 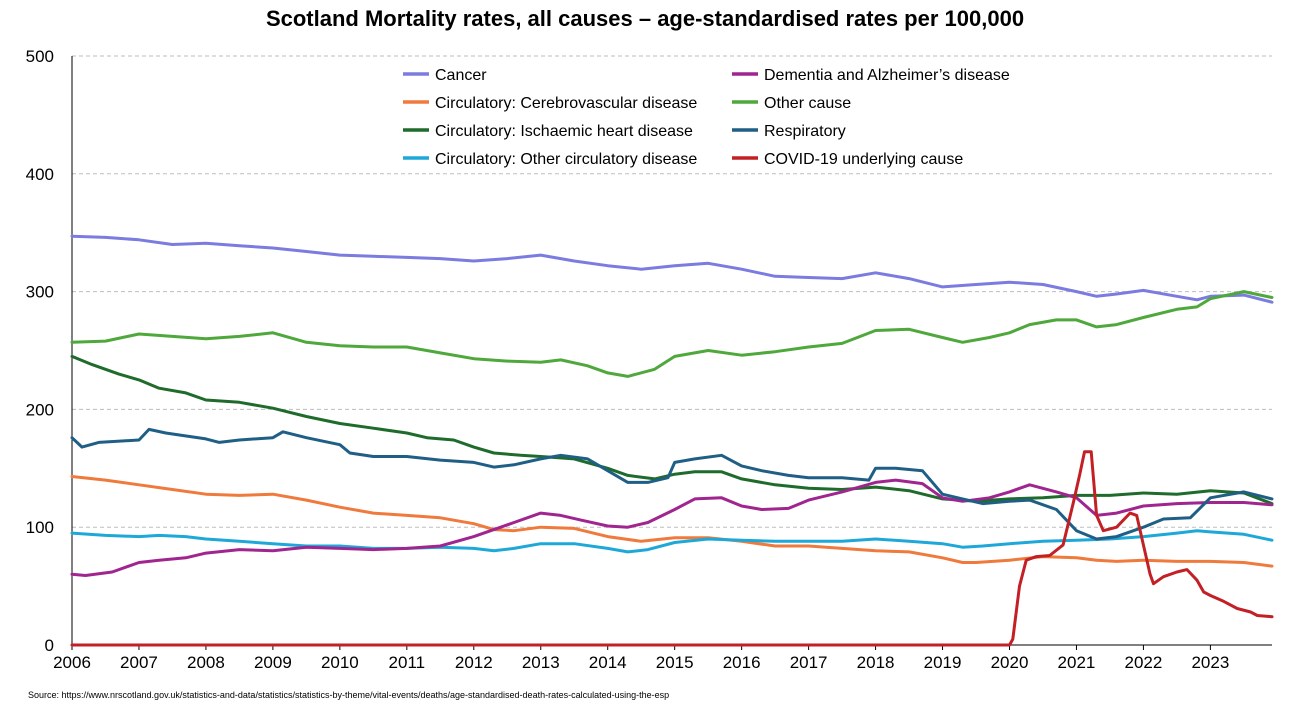 I want to click on legend-label: COVID-19 underlying cause, so click(x=863, y=159).